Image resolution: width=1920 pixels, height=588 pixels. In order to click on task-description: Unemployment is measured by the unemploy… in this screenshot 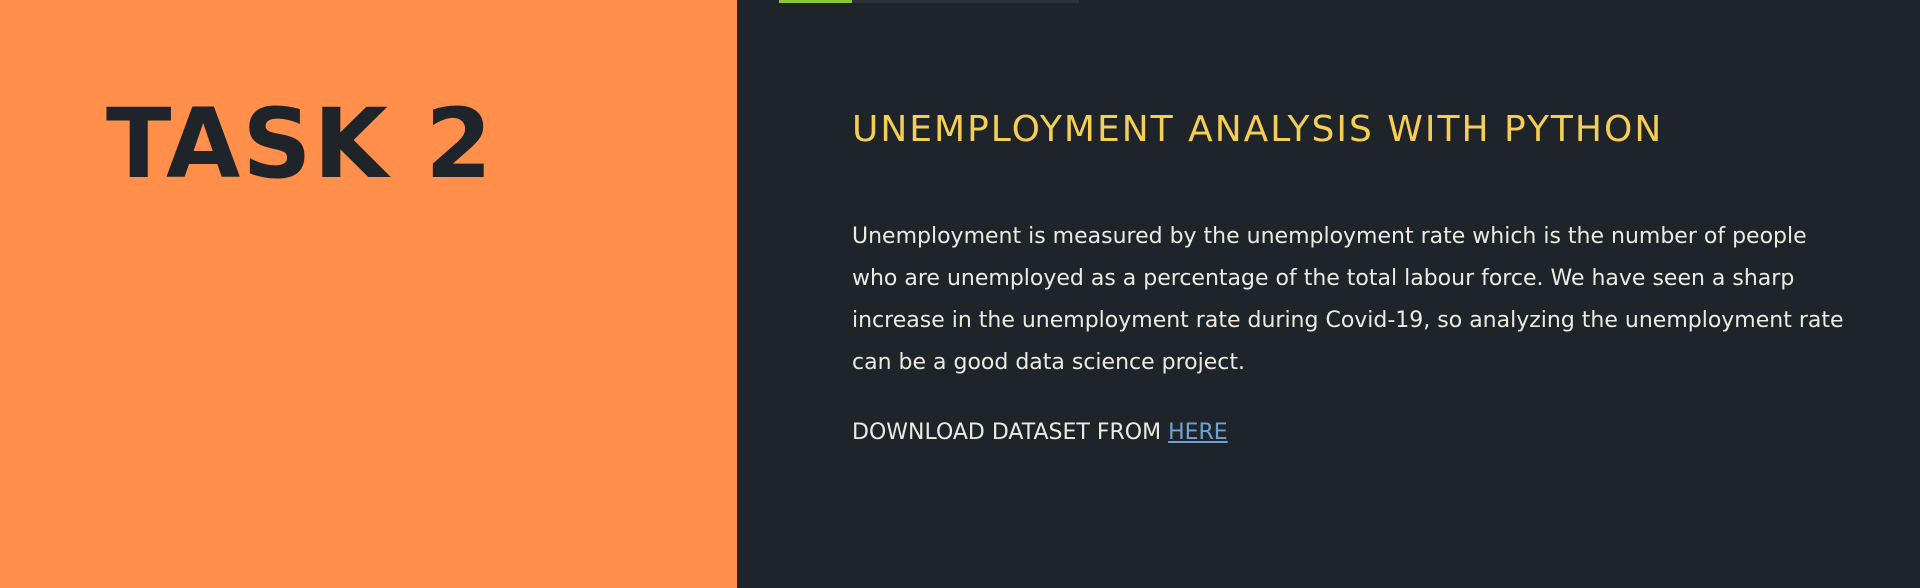, I will do `click(1348, 300)`.